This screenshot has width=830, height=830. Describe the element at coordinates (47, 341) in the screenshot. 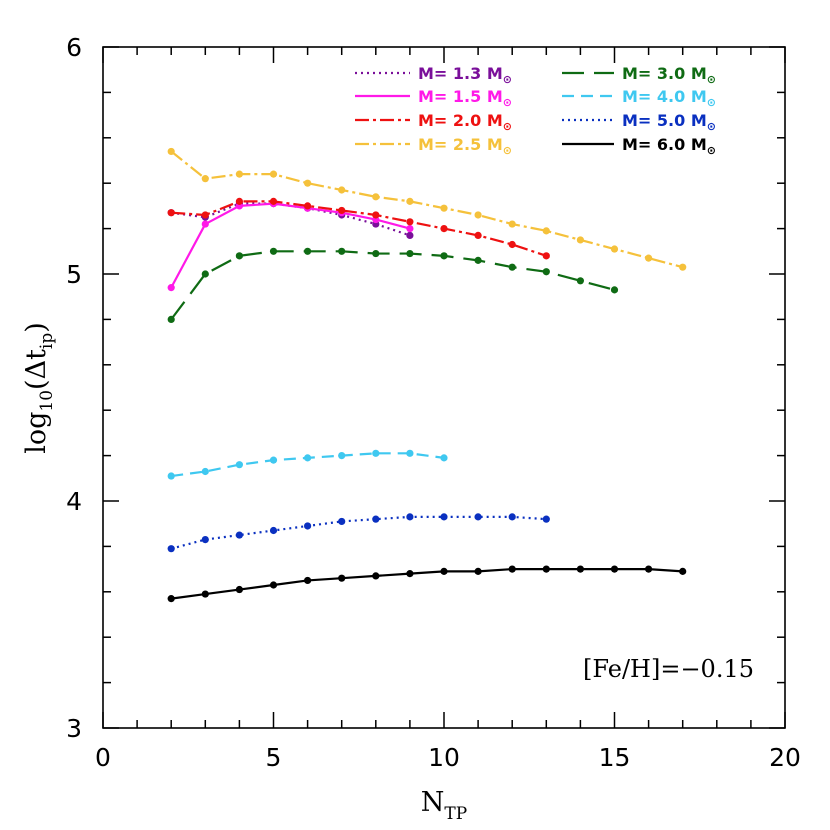

I see `y-axis-title-sub: ip` at that location.